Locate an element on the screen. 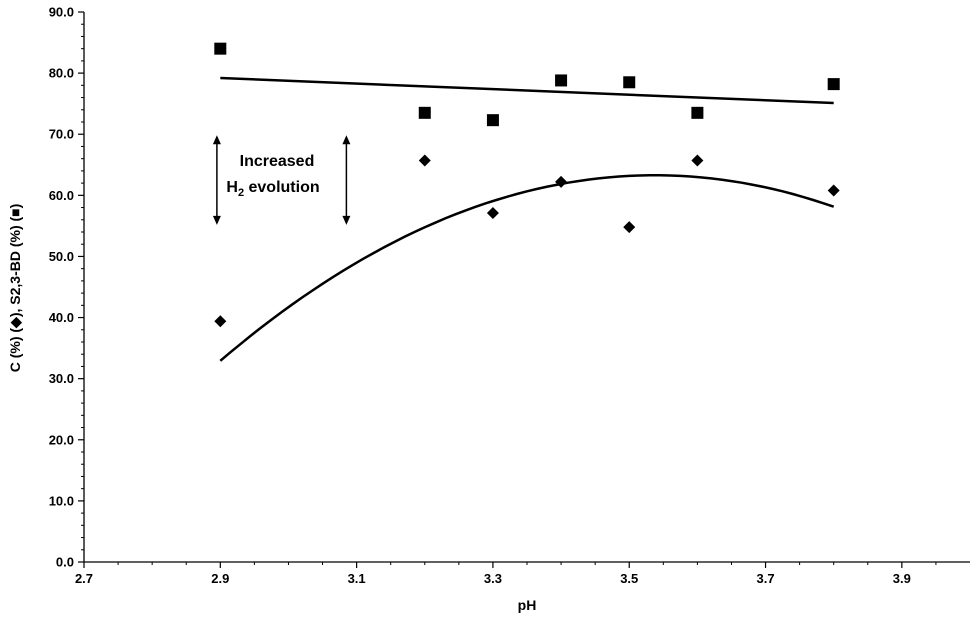 This screenshot has height=619, width=977. y-tick-label: 50.0 is located at coordinates (61, 256).